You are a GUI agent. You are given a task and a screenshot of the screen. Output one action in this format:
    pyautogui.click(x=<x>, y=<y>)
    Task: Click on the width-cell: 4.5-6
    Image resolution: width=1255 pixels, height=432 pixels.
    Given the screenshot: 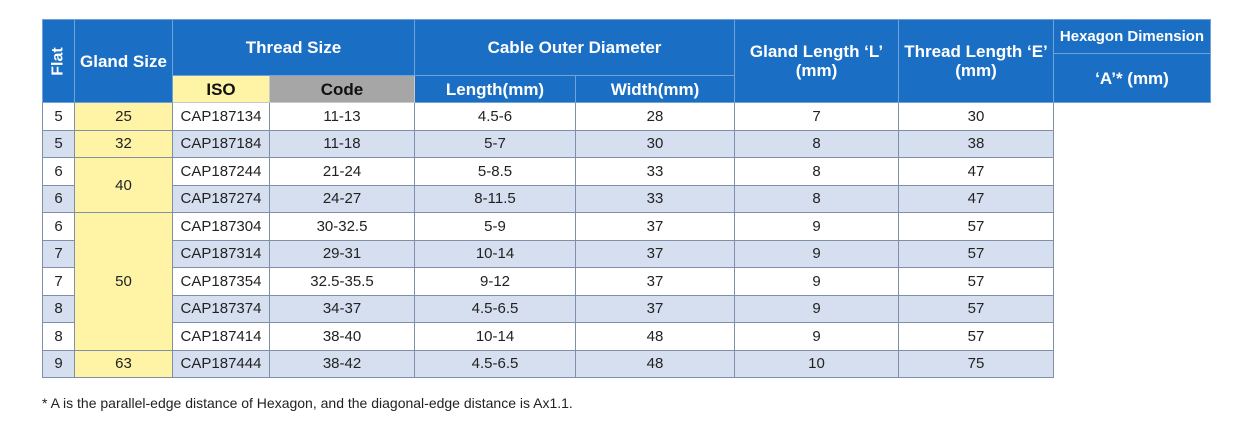 What is the action you would take?
    pyautogui.click(x=495, y=116)
    